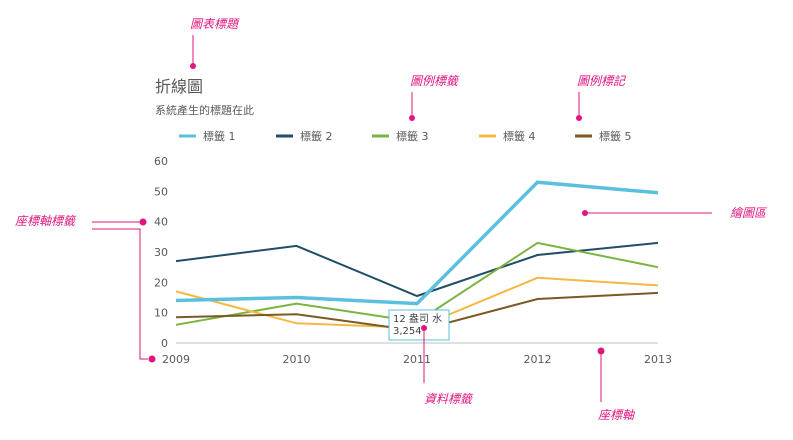  I want to click on data-label-line1: 12 盎司 水, so click(417, 318).